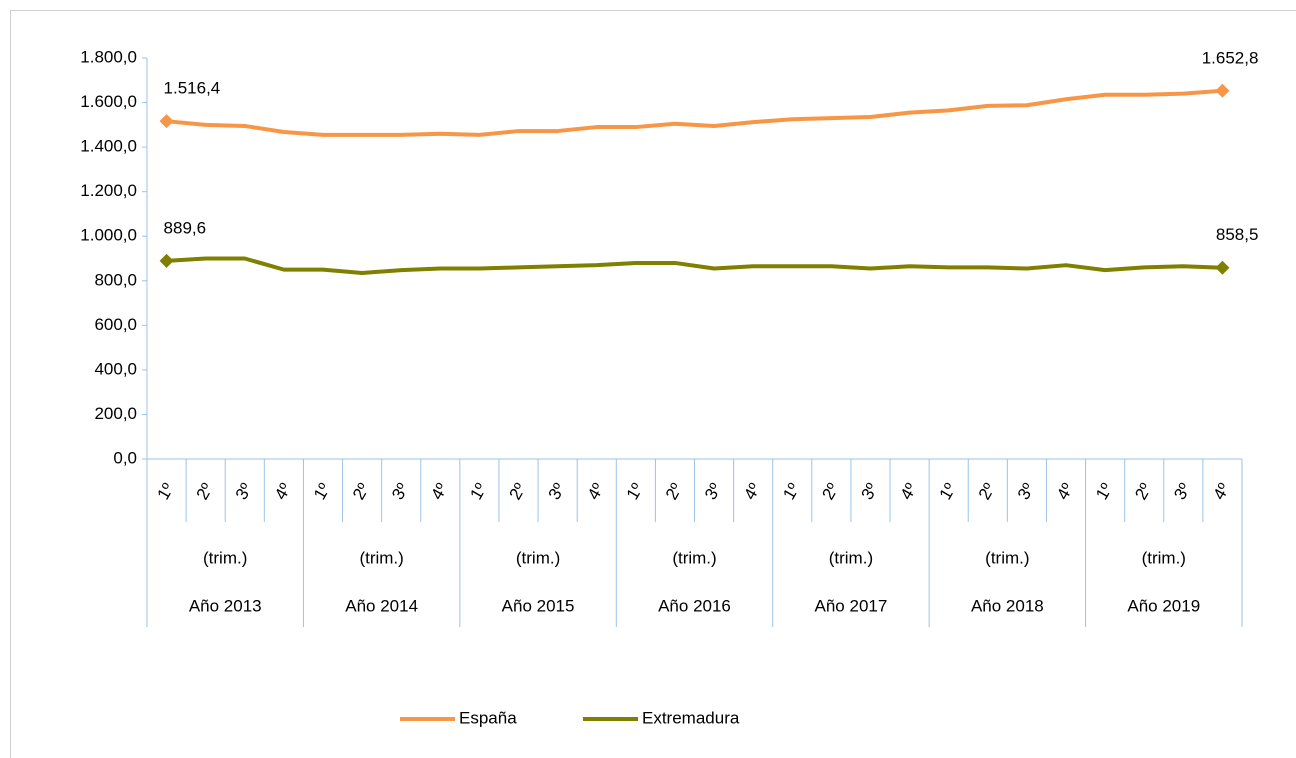  What do you see at coordinates (125, 457) in the screenshot?
I see `y-tick-label: 0,0` at bounding box center [125, 457].